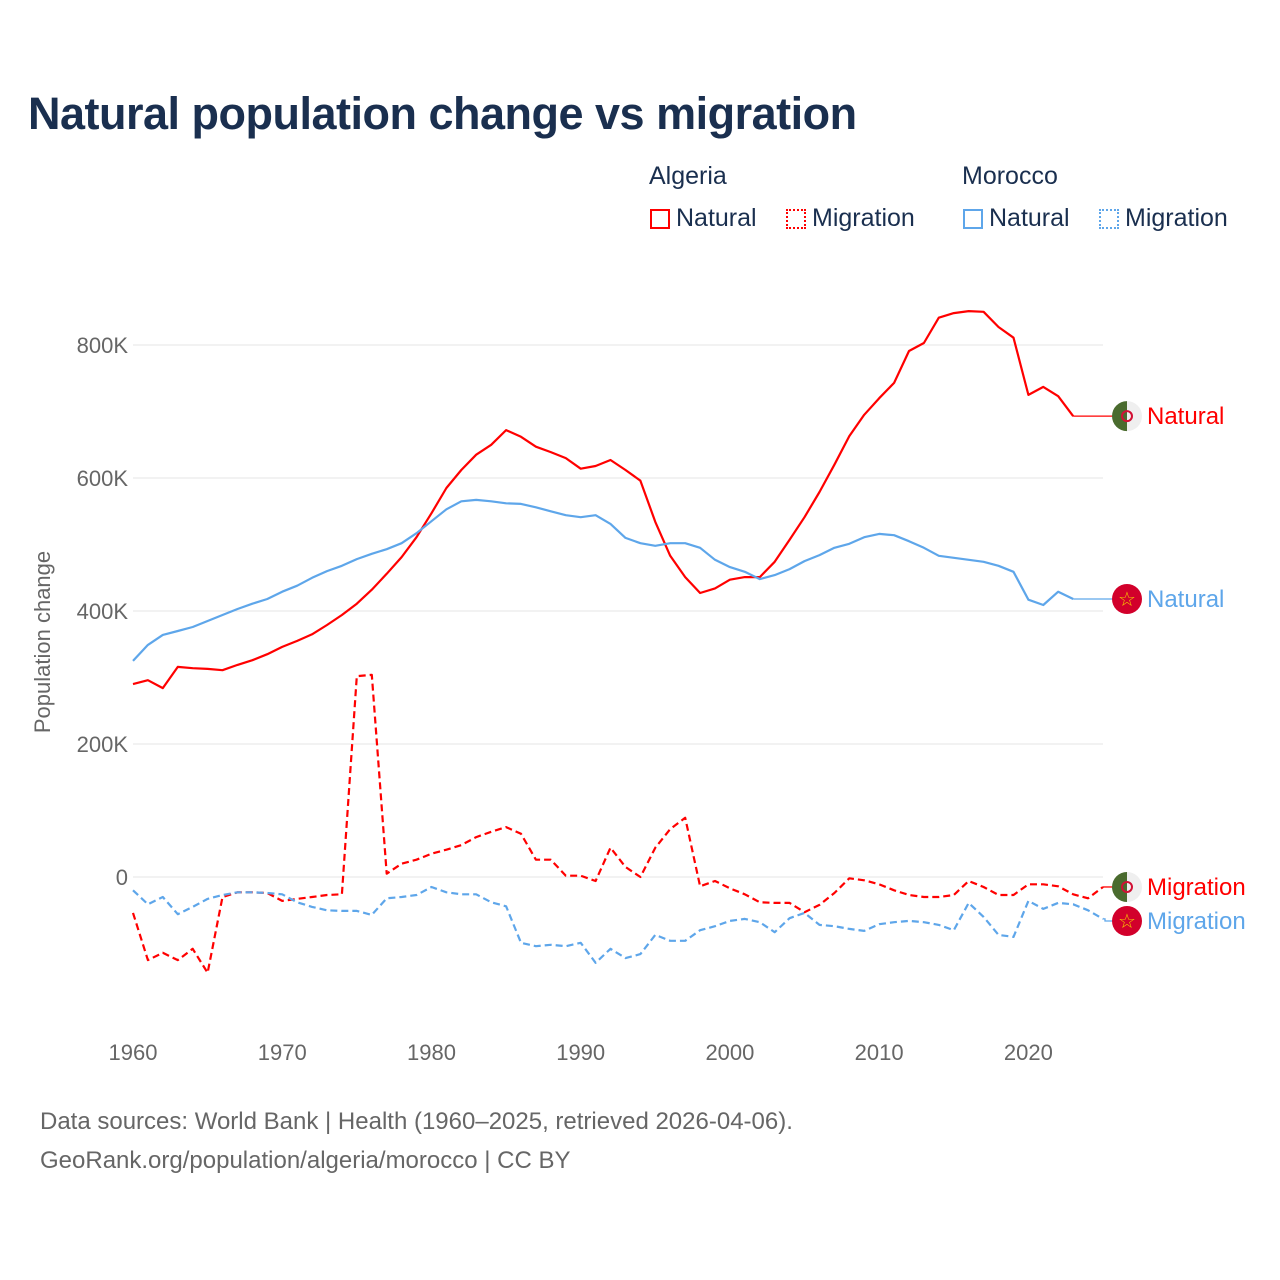 This screenshot has width=1280, height=1280. What do you see at coordinates (580, 1052) in the screenshot?
I see `x-tick-label: 1990` at bounding box center [580, 1052].